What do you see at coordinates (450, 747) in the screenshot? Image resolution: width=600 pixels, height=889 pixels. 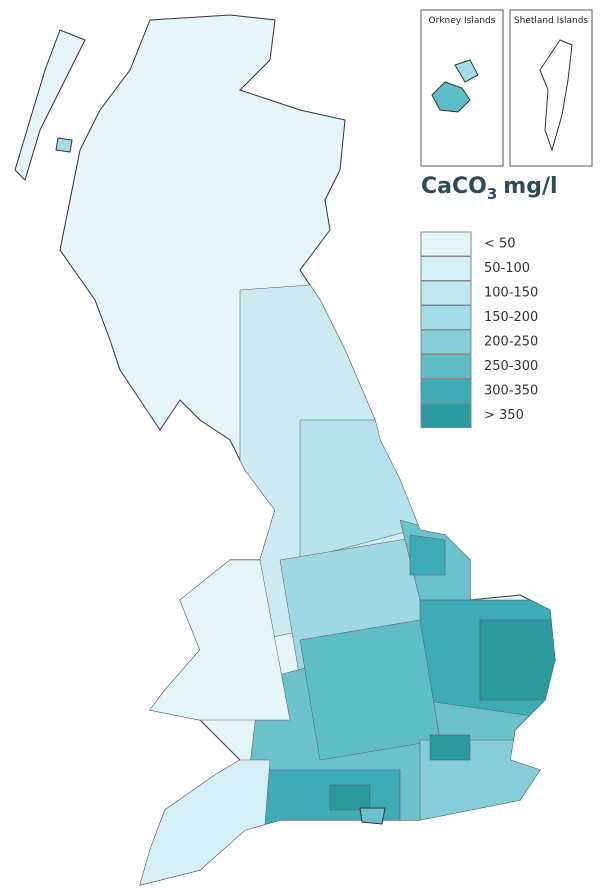 I see `london` at bounding box center [450, 747].